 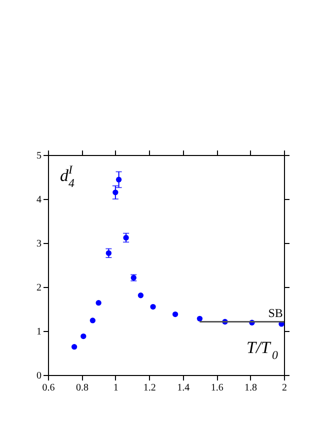 I want to click on y-tick-label: 4, so click(x=39, y=200).